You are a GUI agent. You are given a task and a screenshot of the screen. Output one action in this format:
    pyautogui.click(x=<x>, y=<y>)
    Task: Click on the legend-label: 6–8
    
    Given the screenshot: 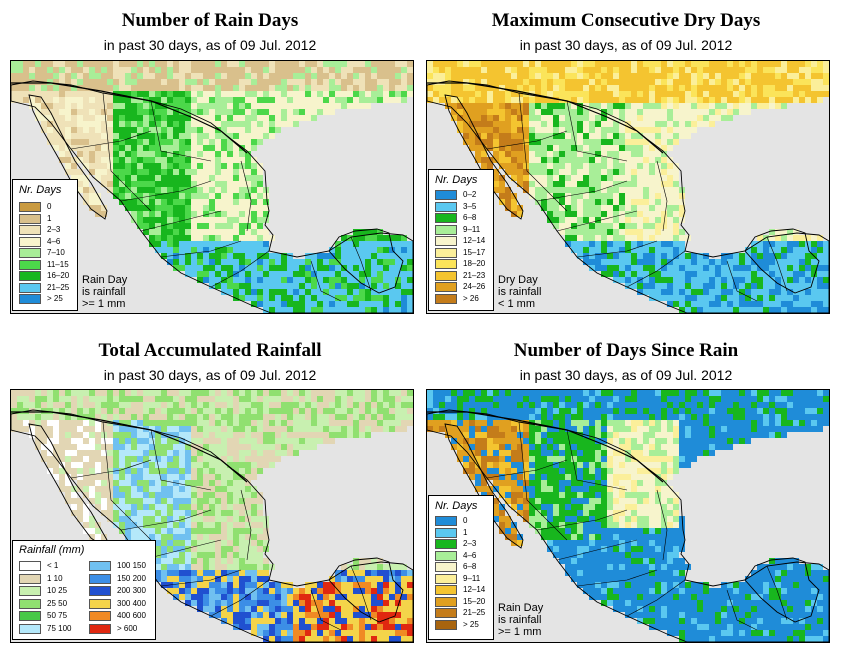 What is the action you would take?
    pyautogui.click(x=470, y=566)
    